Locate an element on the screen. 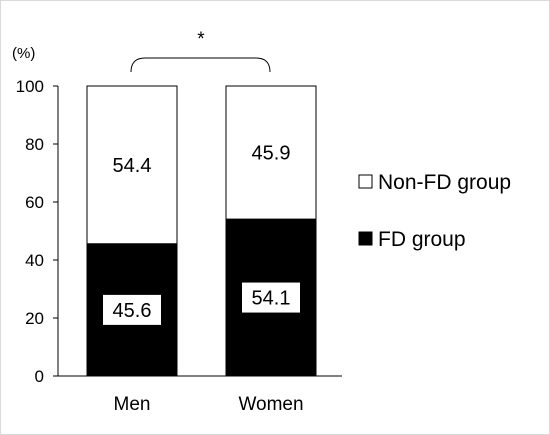 This screenshot has height=435, width=550. significance-bracket is located at coordinates (200, 65).